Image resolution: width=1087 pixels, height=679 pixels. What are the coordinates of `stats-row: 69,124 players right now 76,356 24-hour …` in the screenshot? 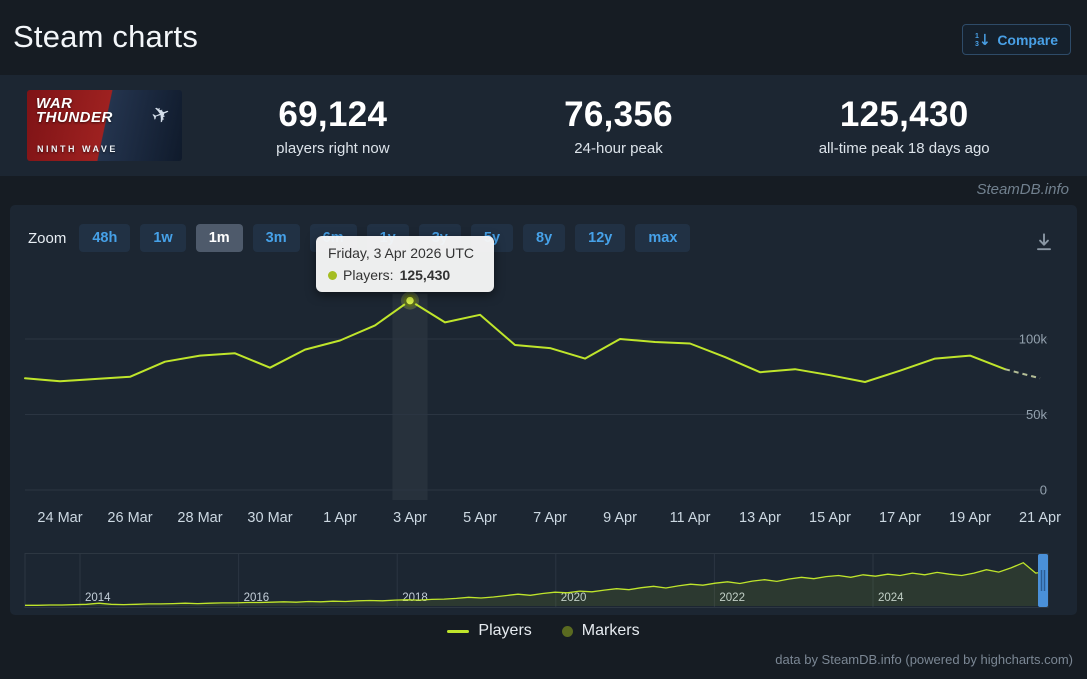 It's located at (618, 125).